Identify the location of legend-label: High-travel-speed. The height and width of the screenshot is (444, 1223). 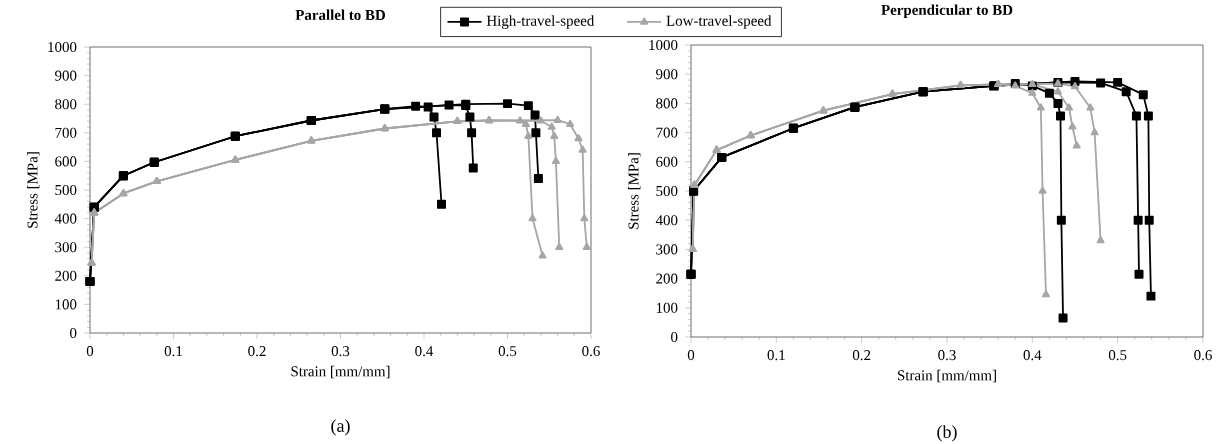
(540, 22).